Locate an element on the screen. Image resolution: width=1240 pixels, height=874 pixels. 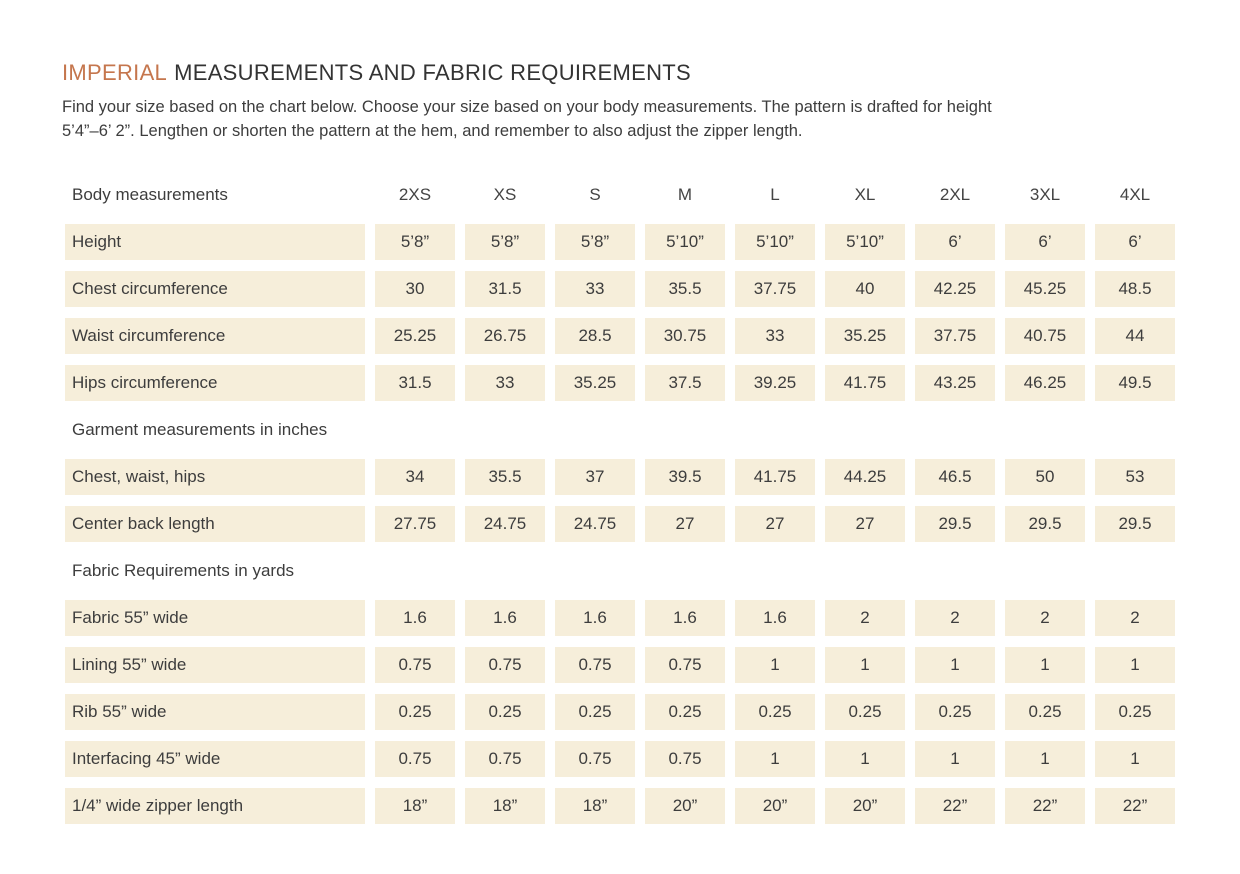
value-cell: 39.25 is located at coordinates (775, 383).